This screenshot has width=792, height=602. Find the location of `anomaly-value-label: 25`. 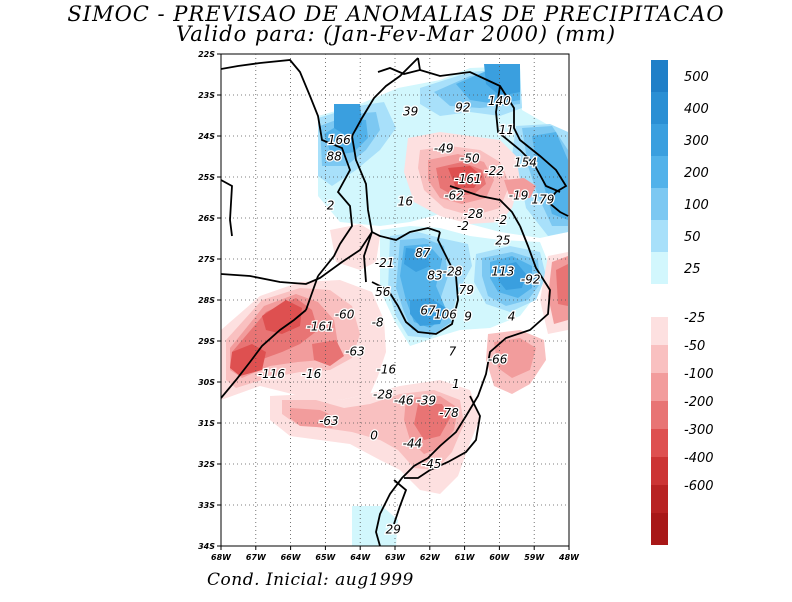

anomaly-value-label: 25 is located at coordinates (502, 241).